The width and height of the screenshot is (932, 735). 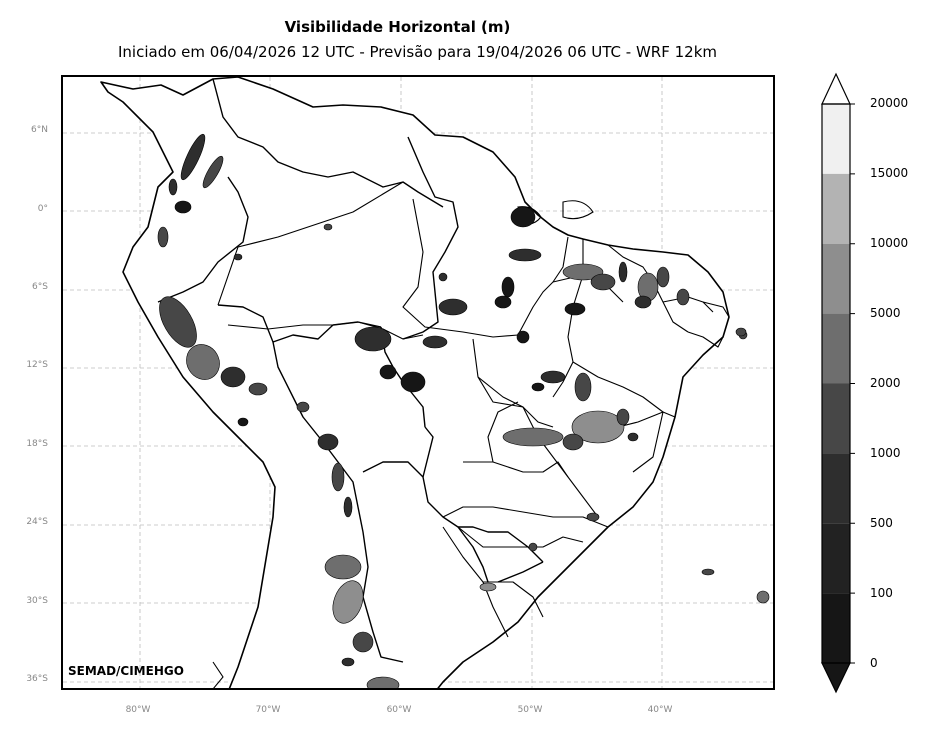 What do you see at coordinates (37, 444) in the screenshot?
I see `lat-label-18s: 18°S` at bounding box center [37, 444].